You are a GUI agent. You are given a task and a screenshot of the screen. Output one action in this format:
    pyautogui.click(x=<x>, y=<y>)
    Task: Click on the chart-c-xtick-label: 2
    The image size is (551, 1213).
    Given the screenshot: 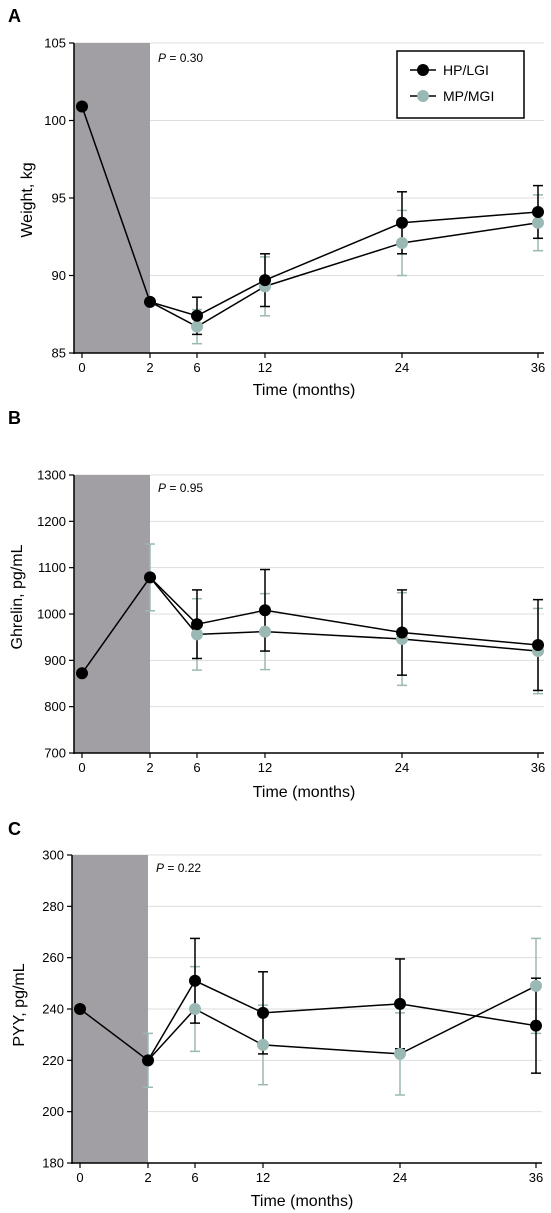 What is the action you would take?
    pyautogui.click(x=147, y=1177)
    